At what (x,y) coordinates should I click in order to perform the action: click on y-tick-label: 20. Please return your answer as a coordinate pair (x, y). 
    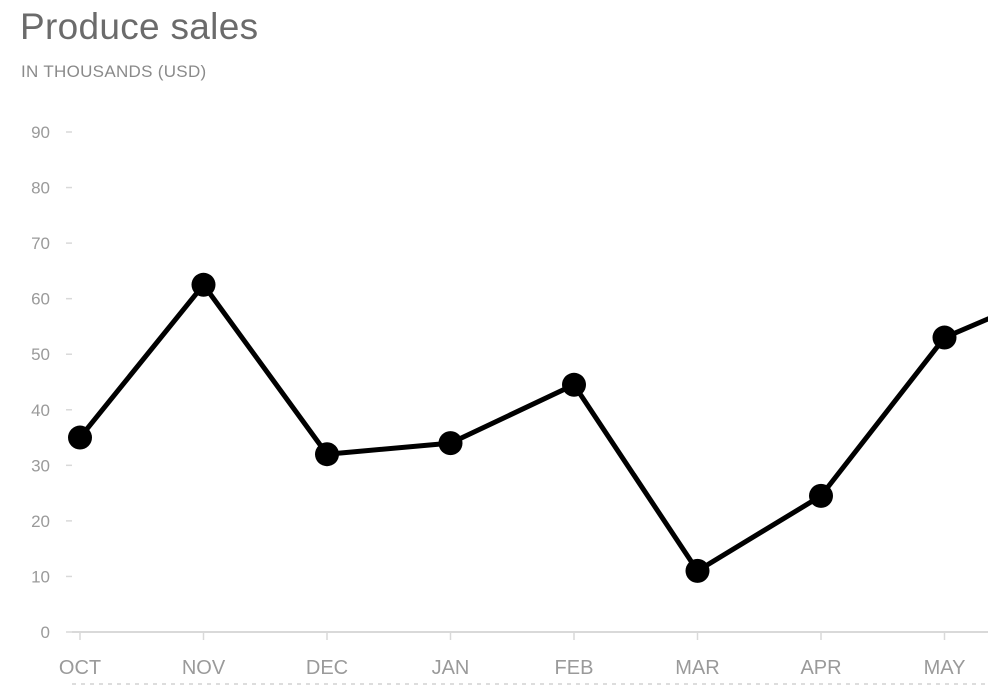
    Looking at the image, I should click on (40, 521).